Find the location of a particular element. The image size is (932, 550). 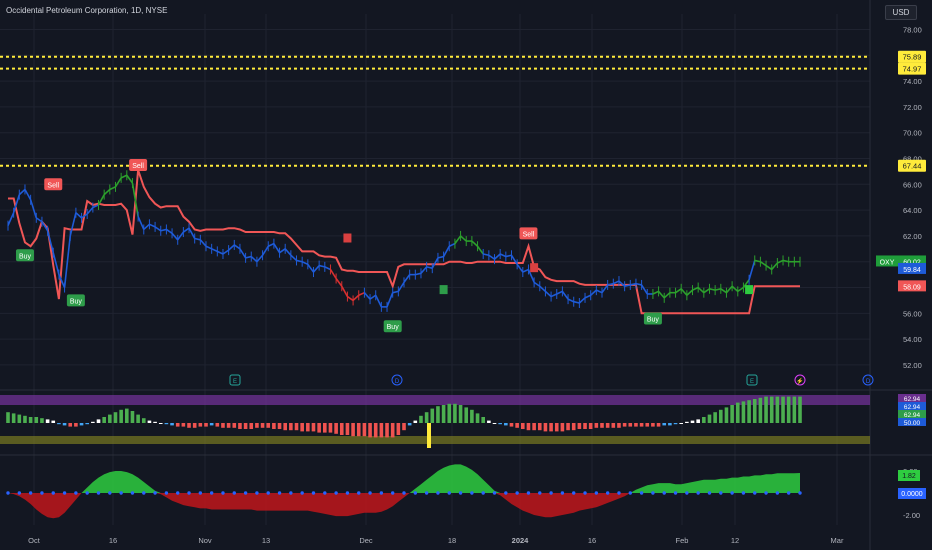

y-tick-label: 68.00 is located at coordinates (912, 159).